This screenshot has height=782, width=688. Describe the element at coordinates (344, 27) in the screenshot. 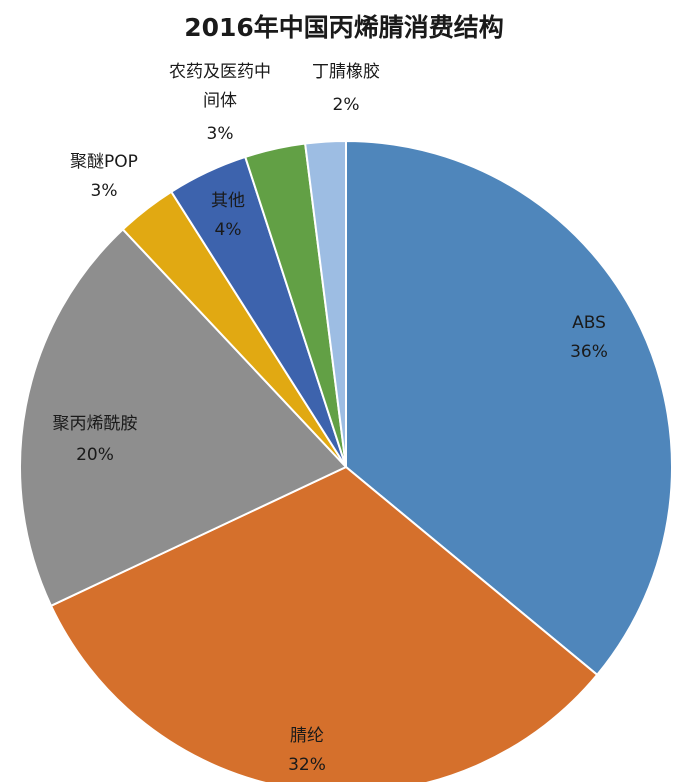

I see `chart-title: 2016年中国丙烯腈消费结构` at that location.